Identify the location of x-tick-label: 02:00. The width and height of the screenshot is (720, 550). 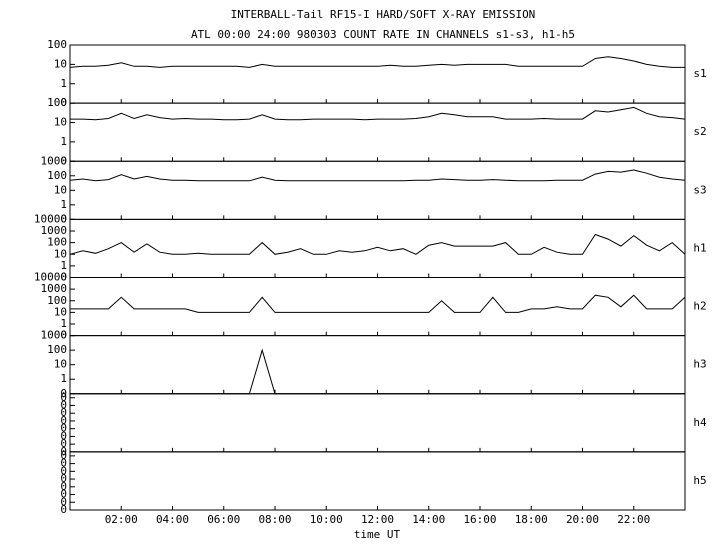
(121, 519).